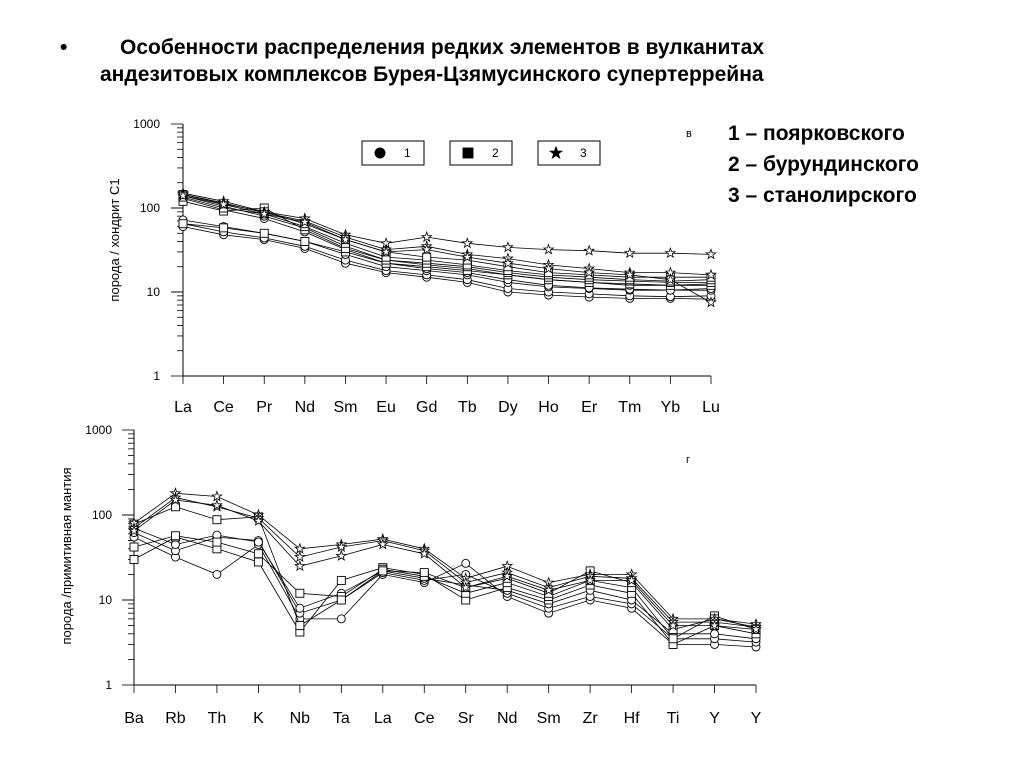 Image resolution: width=1024 pixels, height=768 pixels. What do you see at coordinates (154, 292) in the screenshot?
I see `y-tick-label: 10` at bounding box center [154, 292].